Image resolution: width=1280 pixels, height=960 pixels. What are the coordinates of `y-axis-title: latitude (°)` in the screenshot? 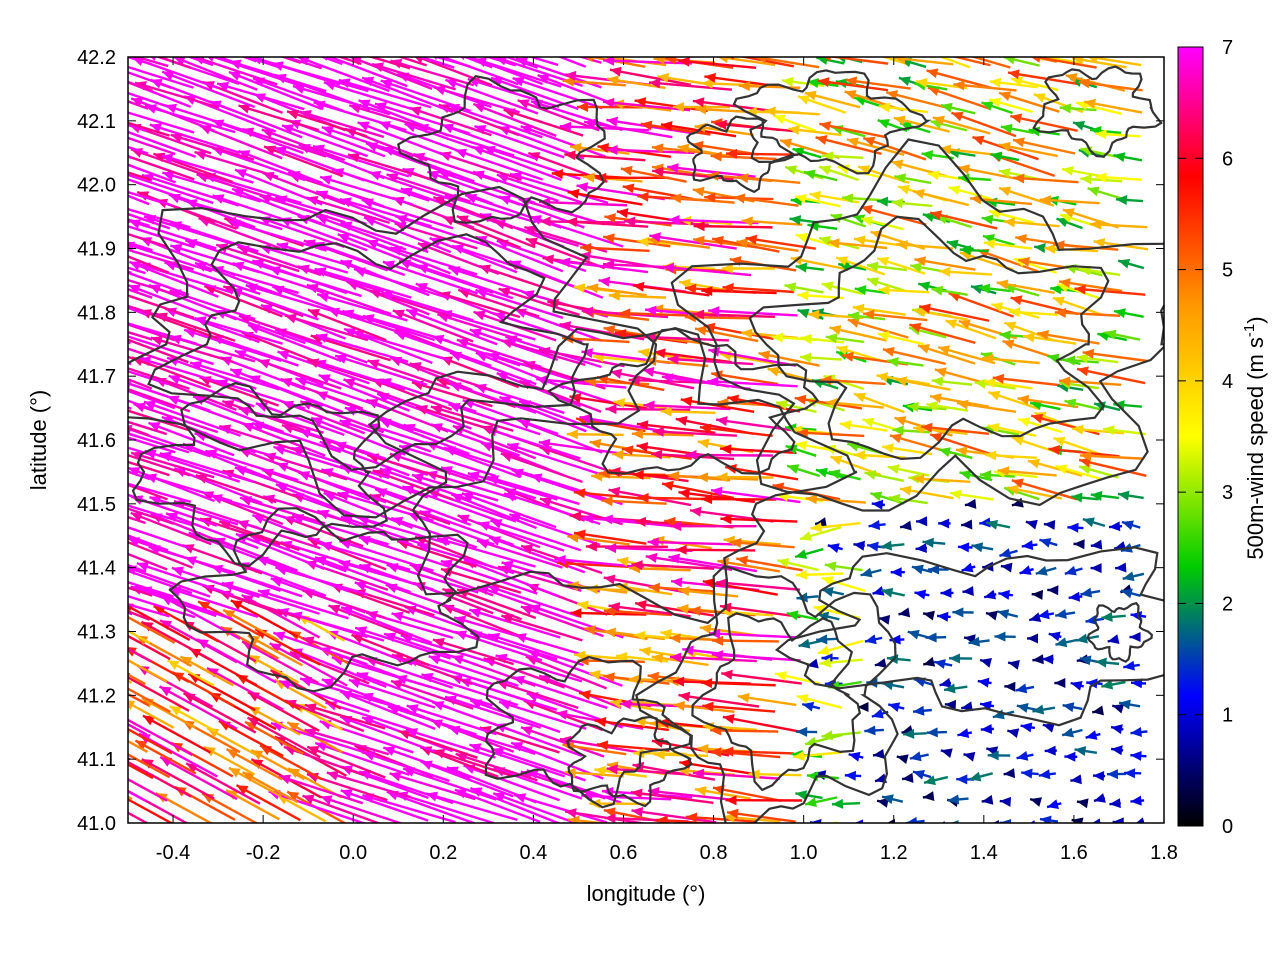 It's located at (38, 440).